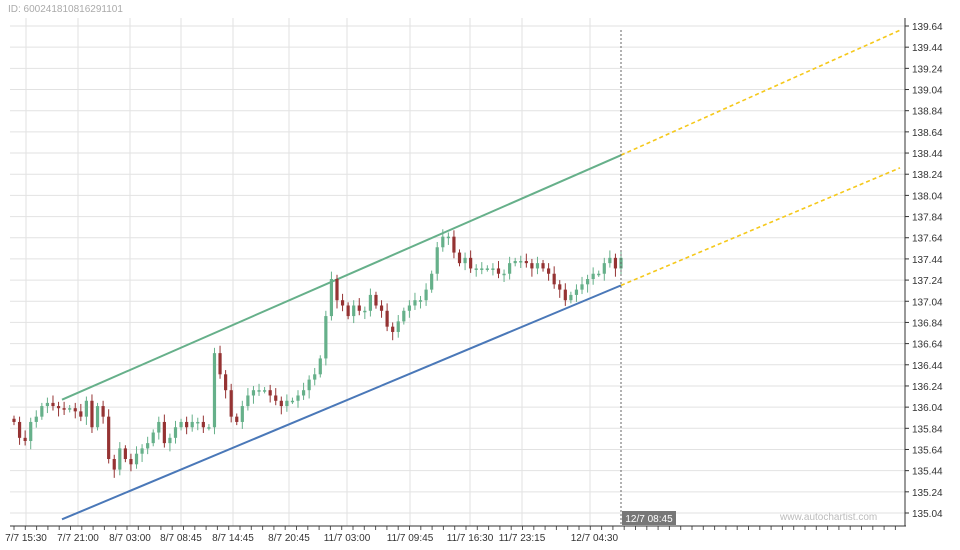  I want to click on y-tick-label: 138.04, so click(927, 196).